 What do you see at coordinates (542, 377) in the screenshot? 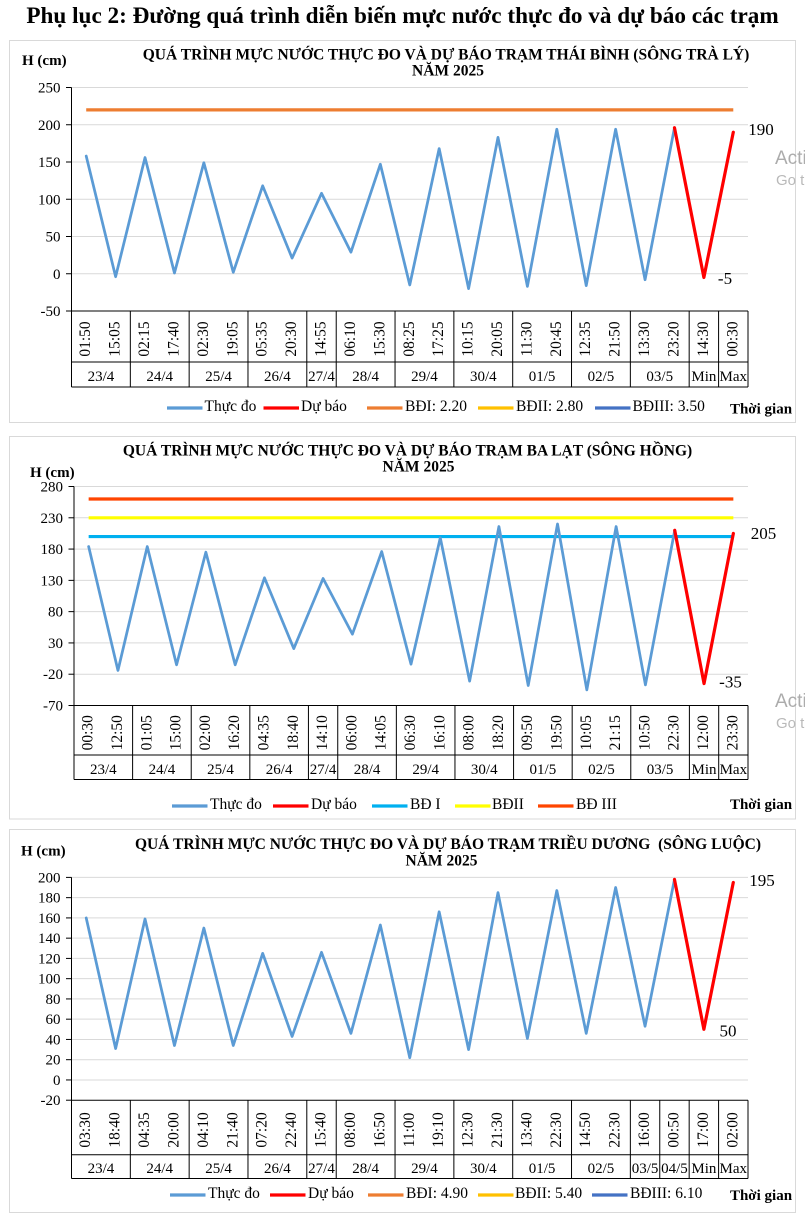
I see `svg-text: 01/5` at bounding box center [542, 377].